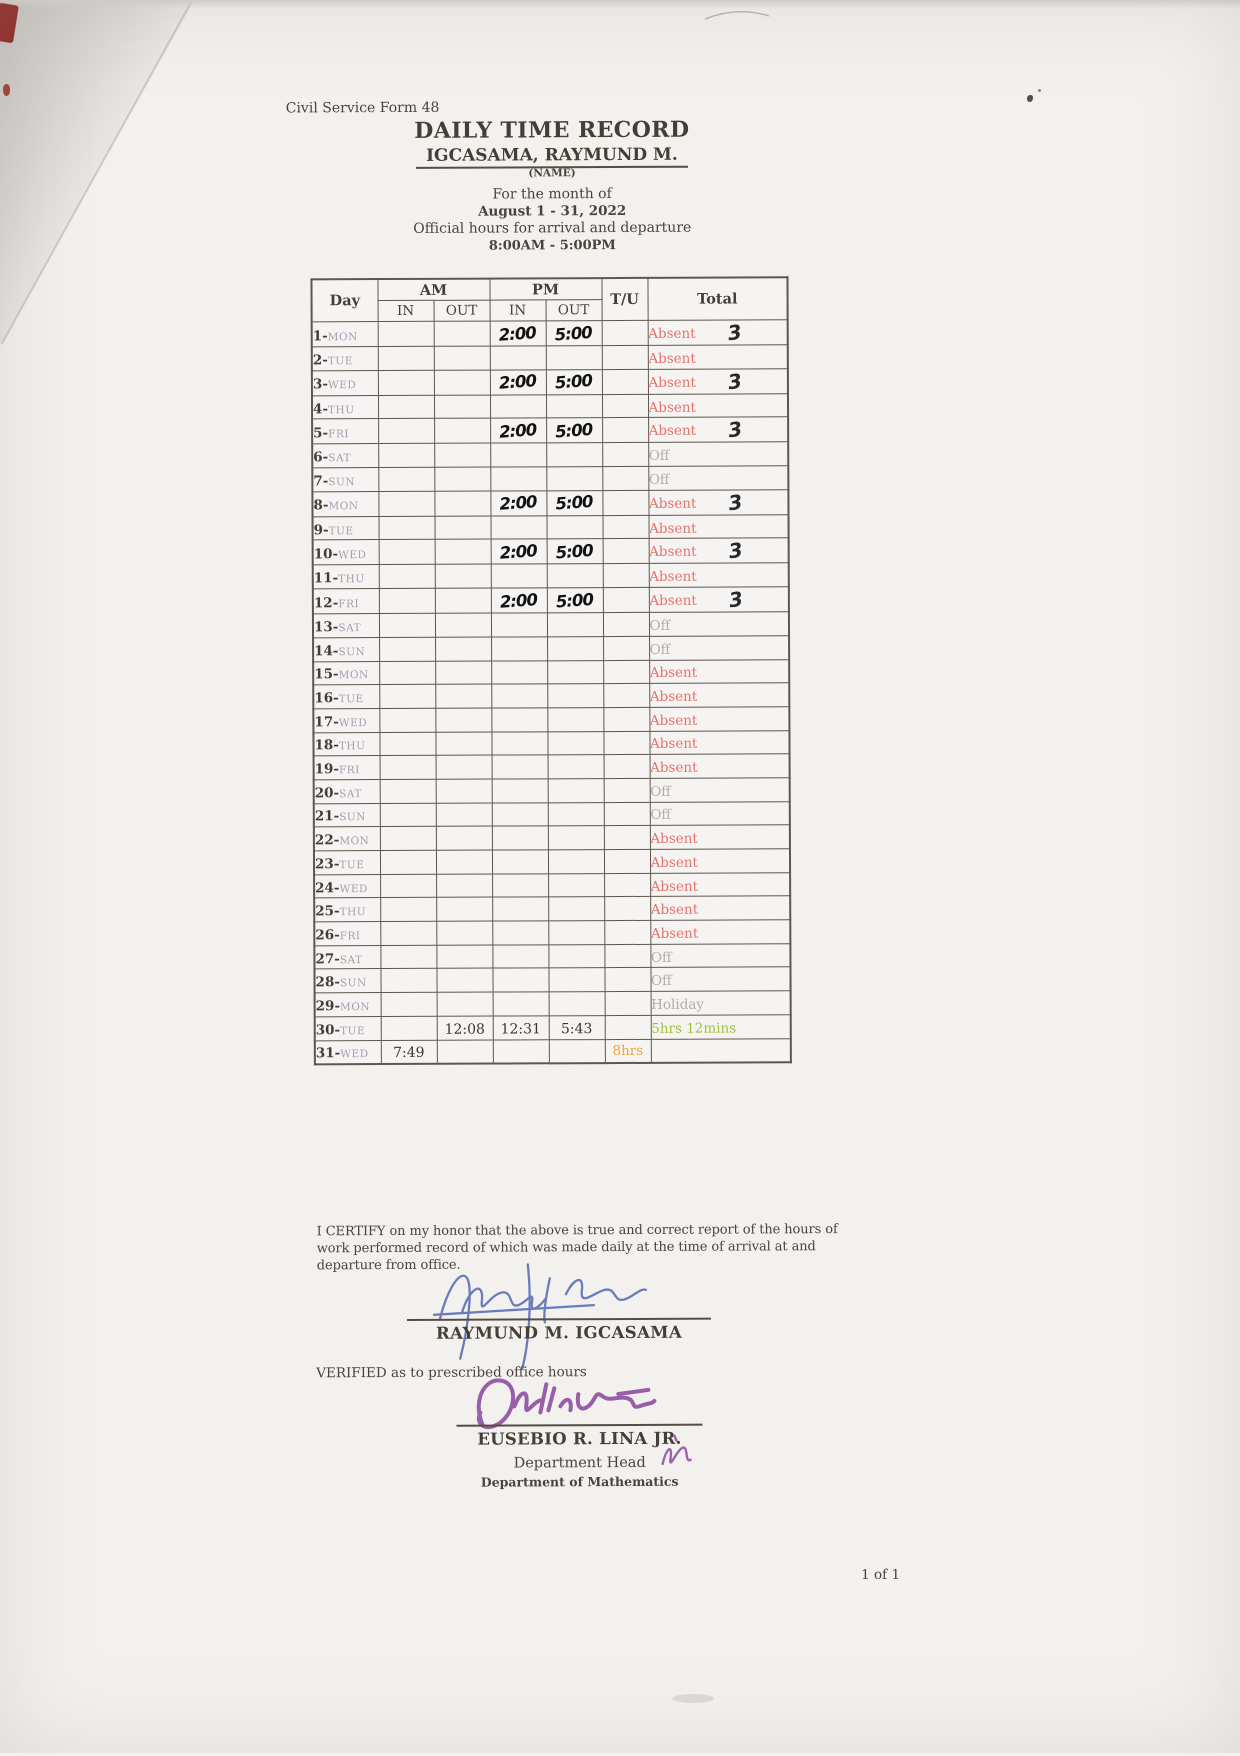 The image size is (1240, 1756). Describe the element at coordinates (347, 981) in the screenshot. I see `day-cell: 28-SUN` at that location.